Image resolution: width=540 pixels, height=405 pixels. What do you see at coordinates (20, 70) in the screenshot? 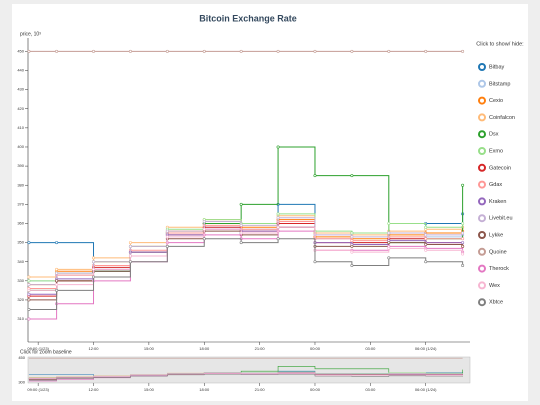
I see `y-tick-label: 440` at bounding box center [20, 70].